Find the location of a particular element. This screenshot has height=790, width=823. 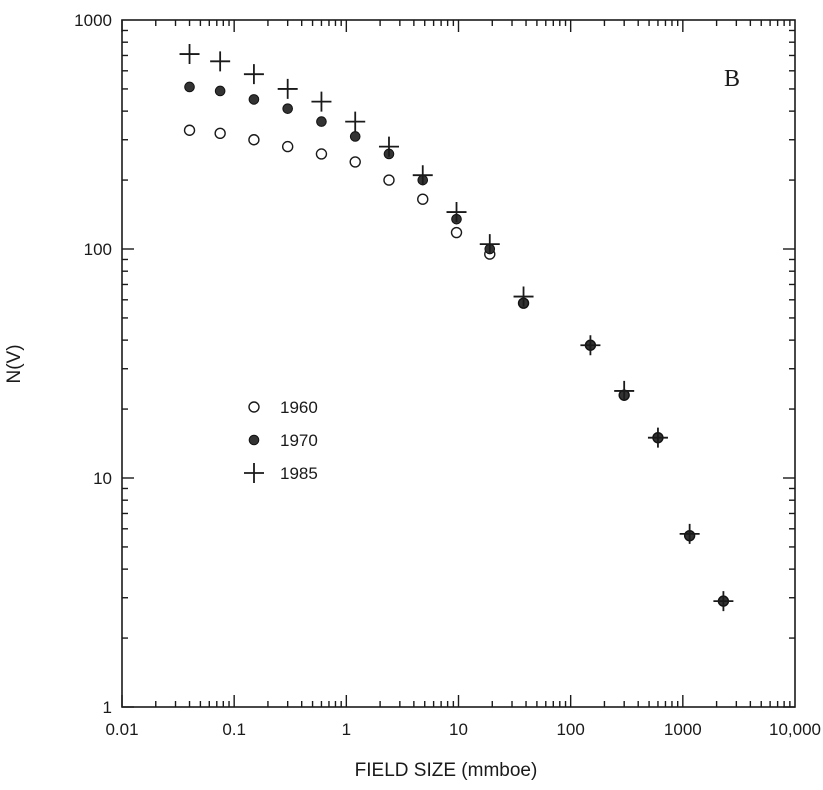

legend-marker-1985 is located at coordinates (254, 473).